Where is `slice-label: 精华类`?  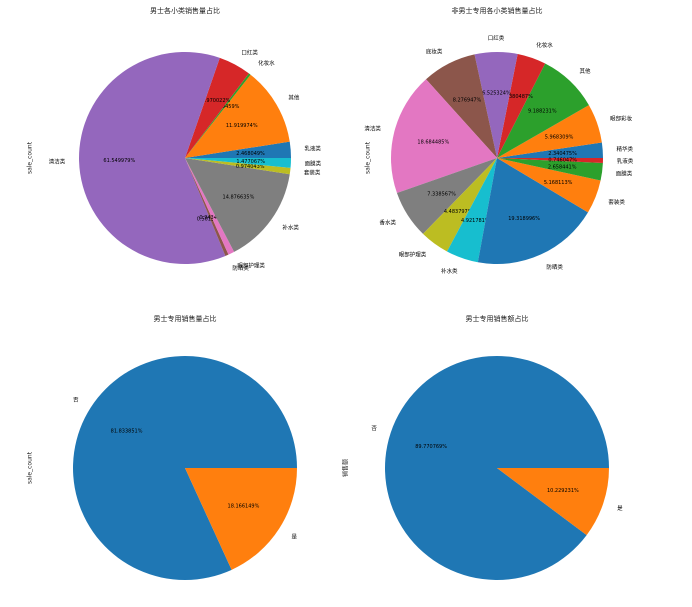 slice-label: 精华类 is located at coordinates (624, 149).